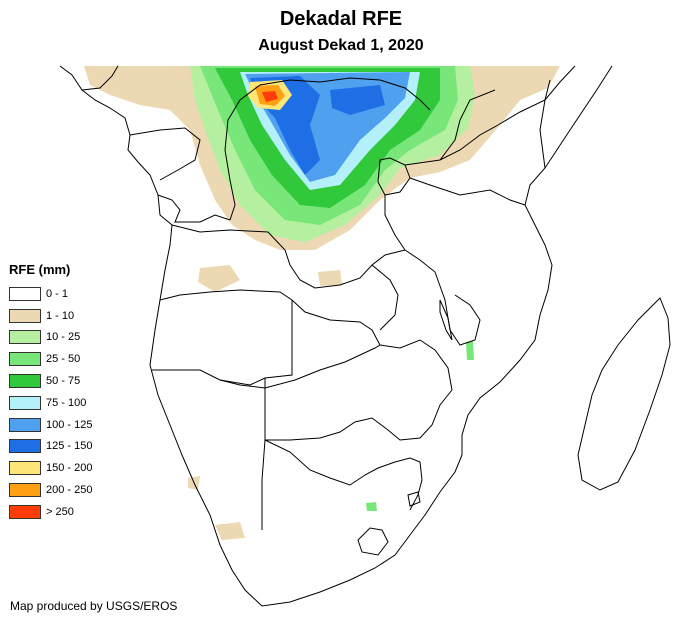  I want to click on legend-item: 1 - 10, so click(50, 316).